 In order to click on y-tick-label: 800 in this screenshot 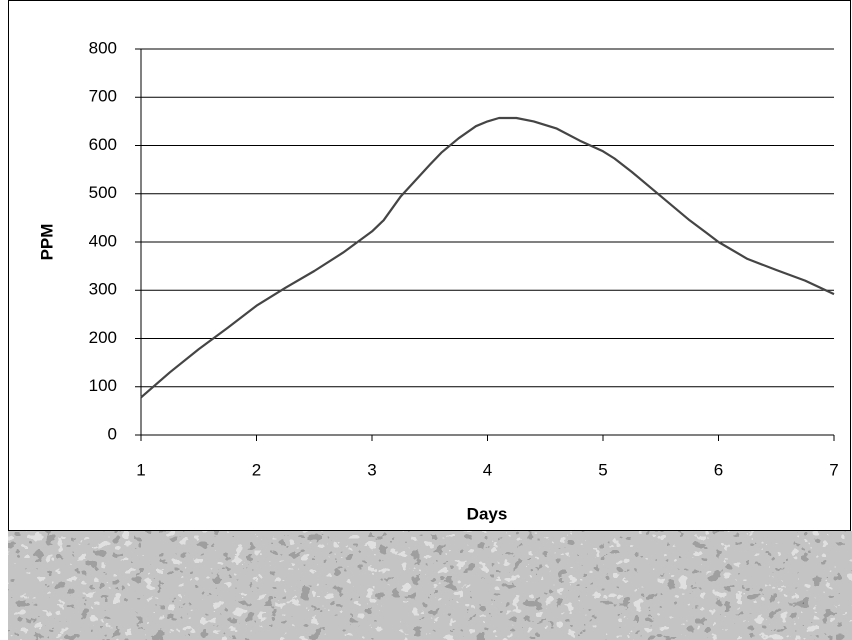, I will do `click(103, 47)`.